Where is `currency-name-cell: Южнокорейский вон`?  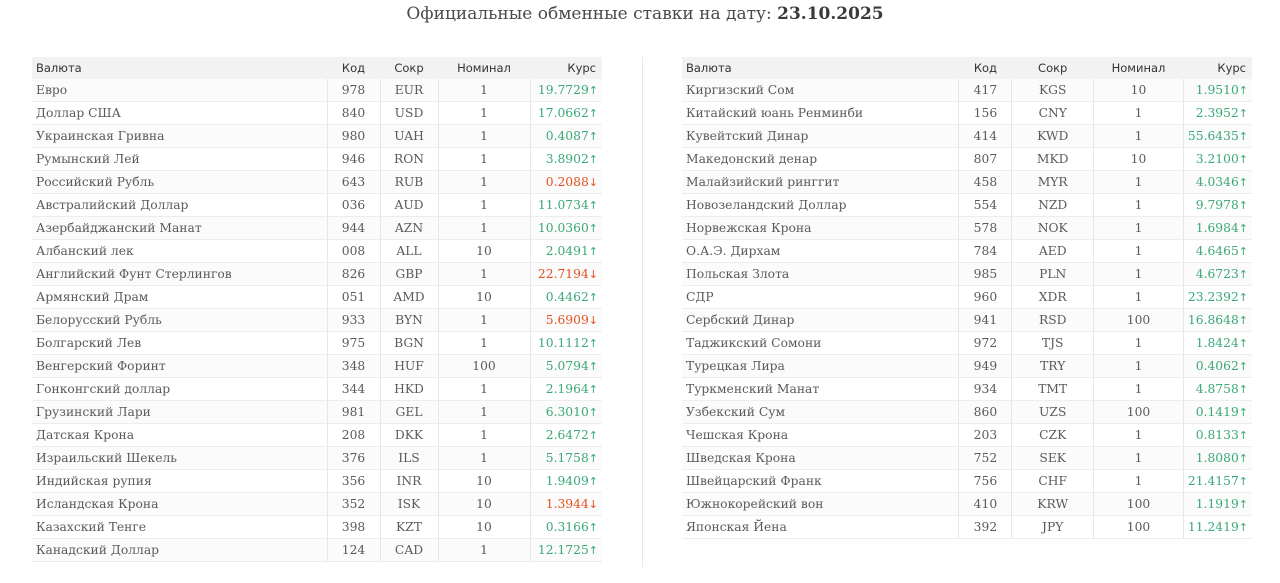
currency-name-cell: Южнокорейский вон is located at coordinates (820, 504).